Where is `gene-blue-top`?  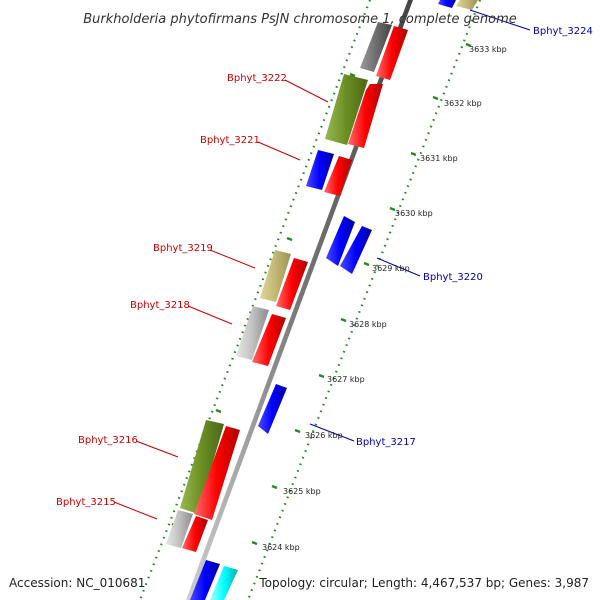 gene-blue-top is located at coordinates (447, 4).